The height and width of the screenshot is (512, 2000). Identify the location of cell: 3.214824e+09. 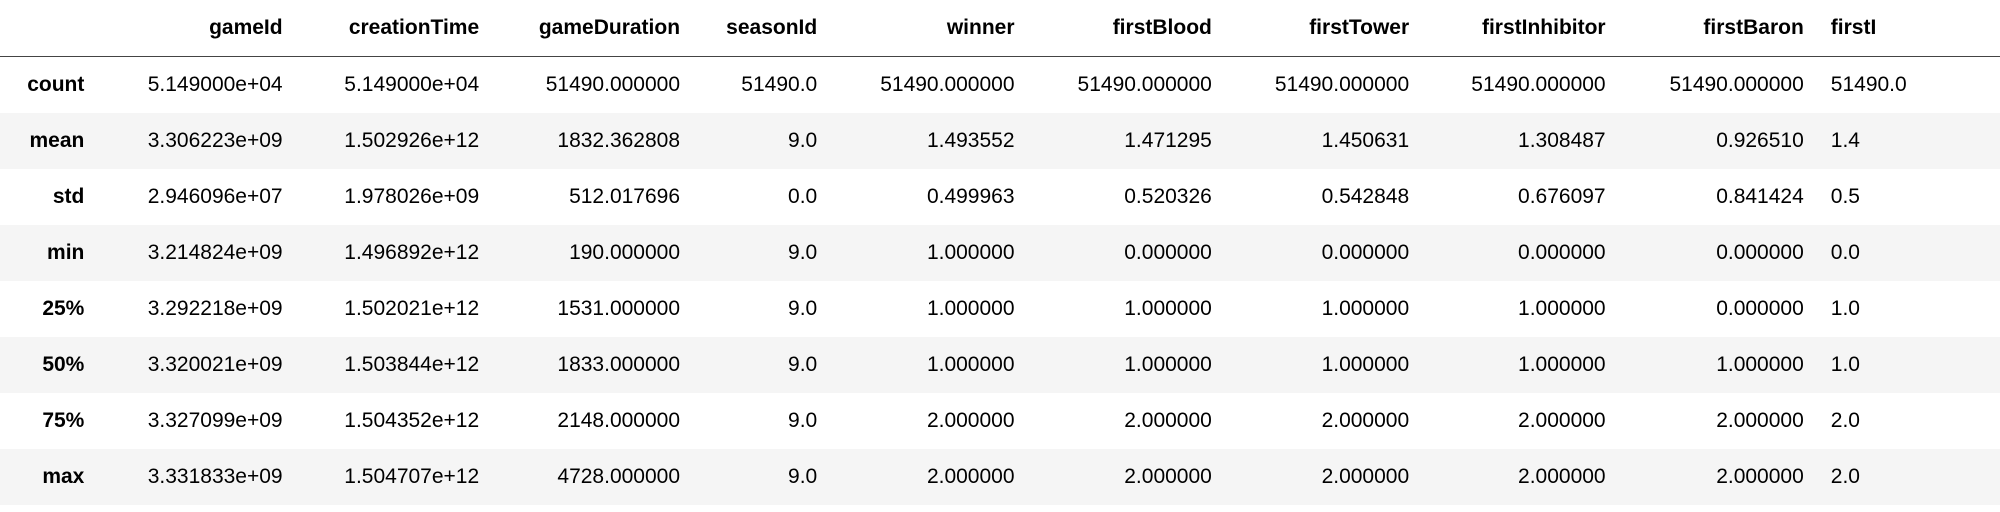
(215, 252).